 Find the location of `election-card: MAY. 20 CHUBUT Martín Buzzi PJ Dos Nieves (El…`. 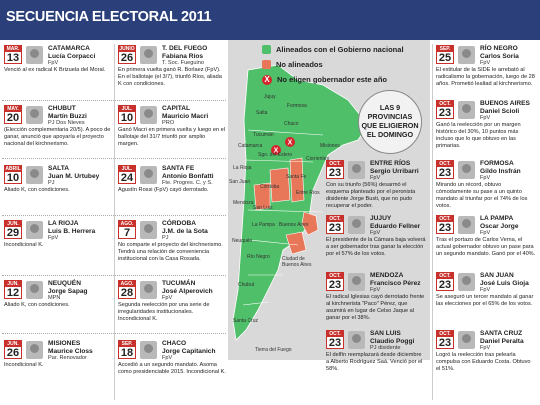

election-card: MAY. 20 CHUBUT Martín Buzzi PJ Dos Nieves (El… is located at coordinates (58, 129).